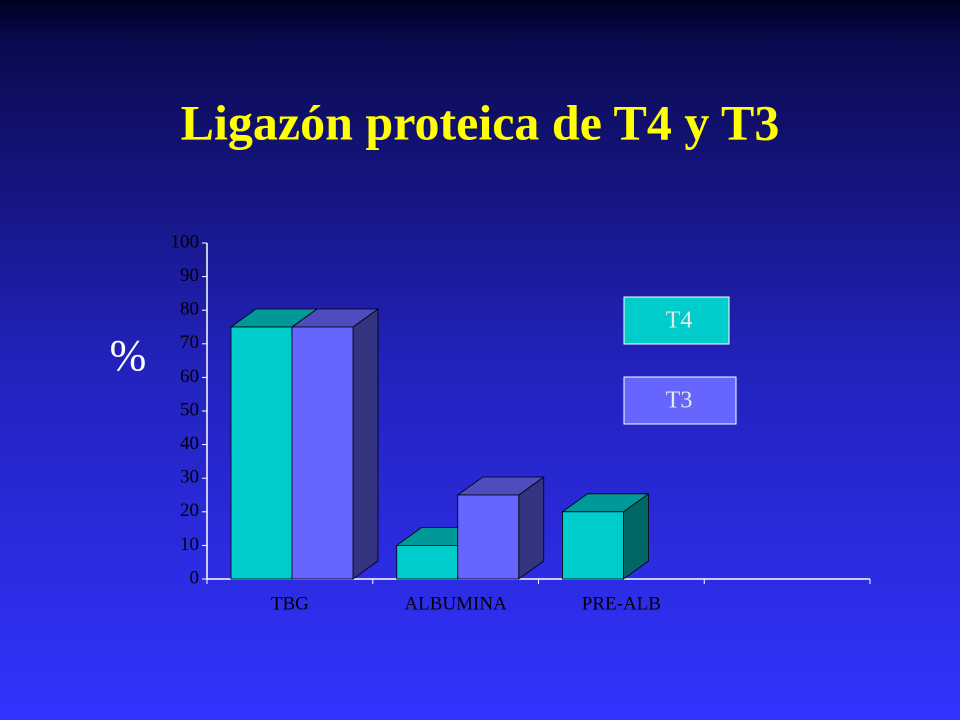 The height and width of the screenshot is (720, 960). What do you see at coordinates (365, 444) in the screenshot?
I see `bar-side` at bounding box center [365, 444].